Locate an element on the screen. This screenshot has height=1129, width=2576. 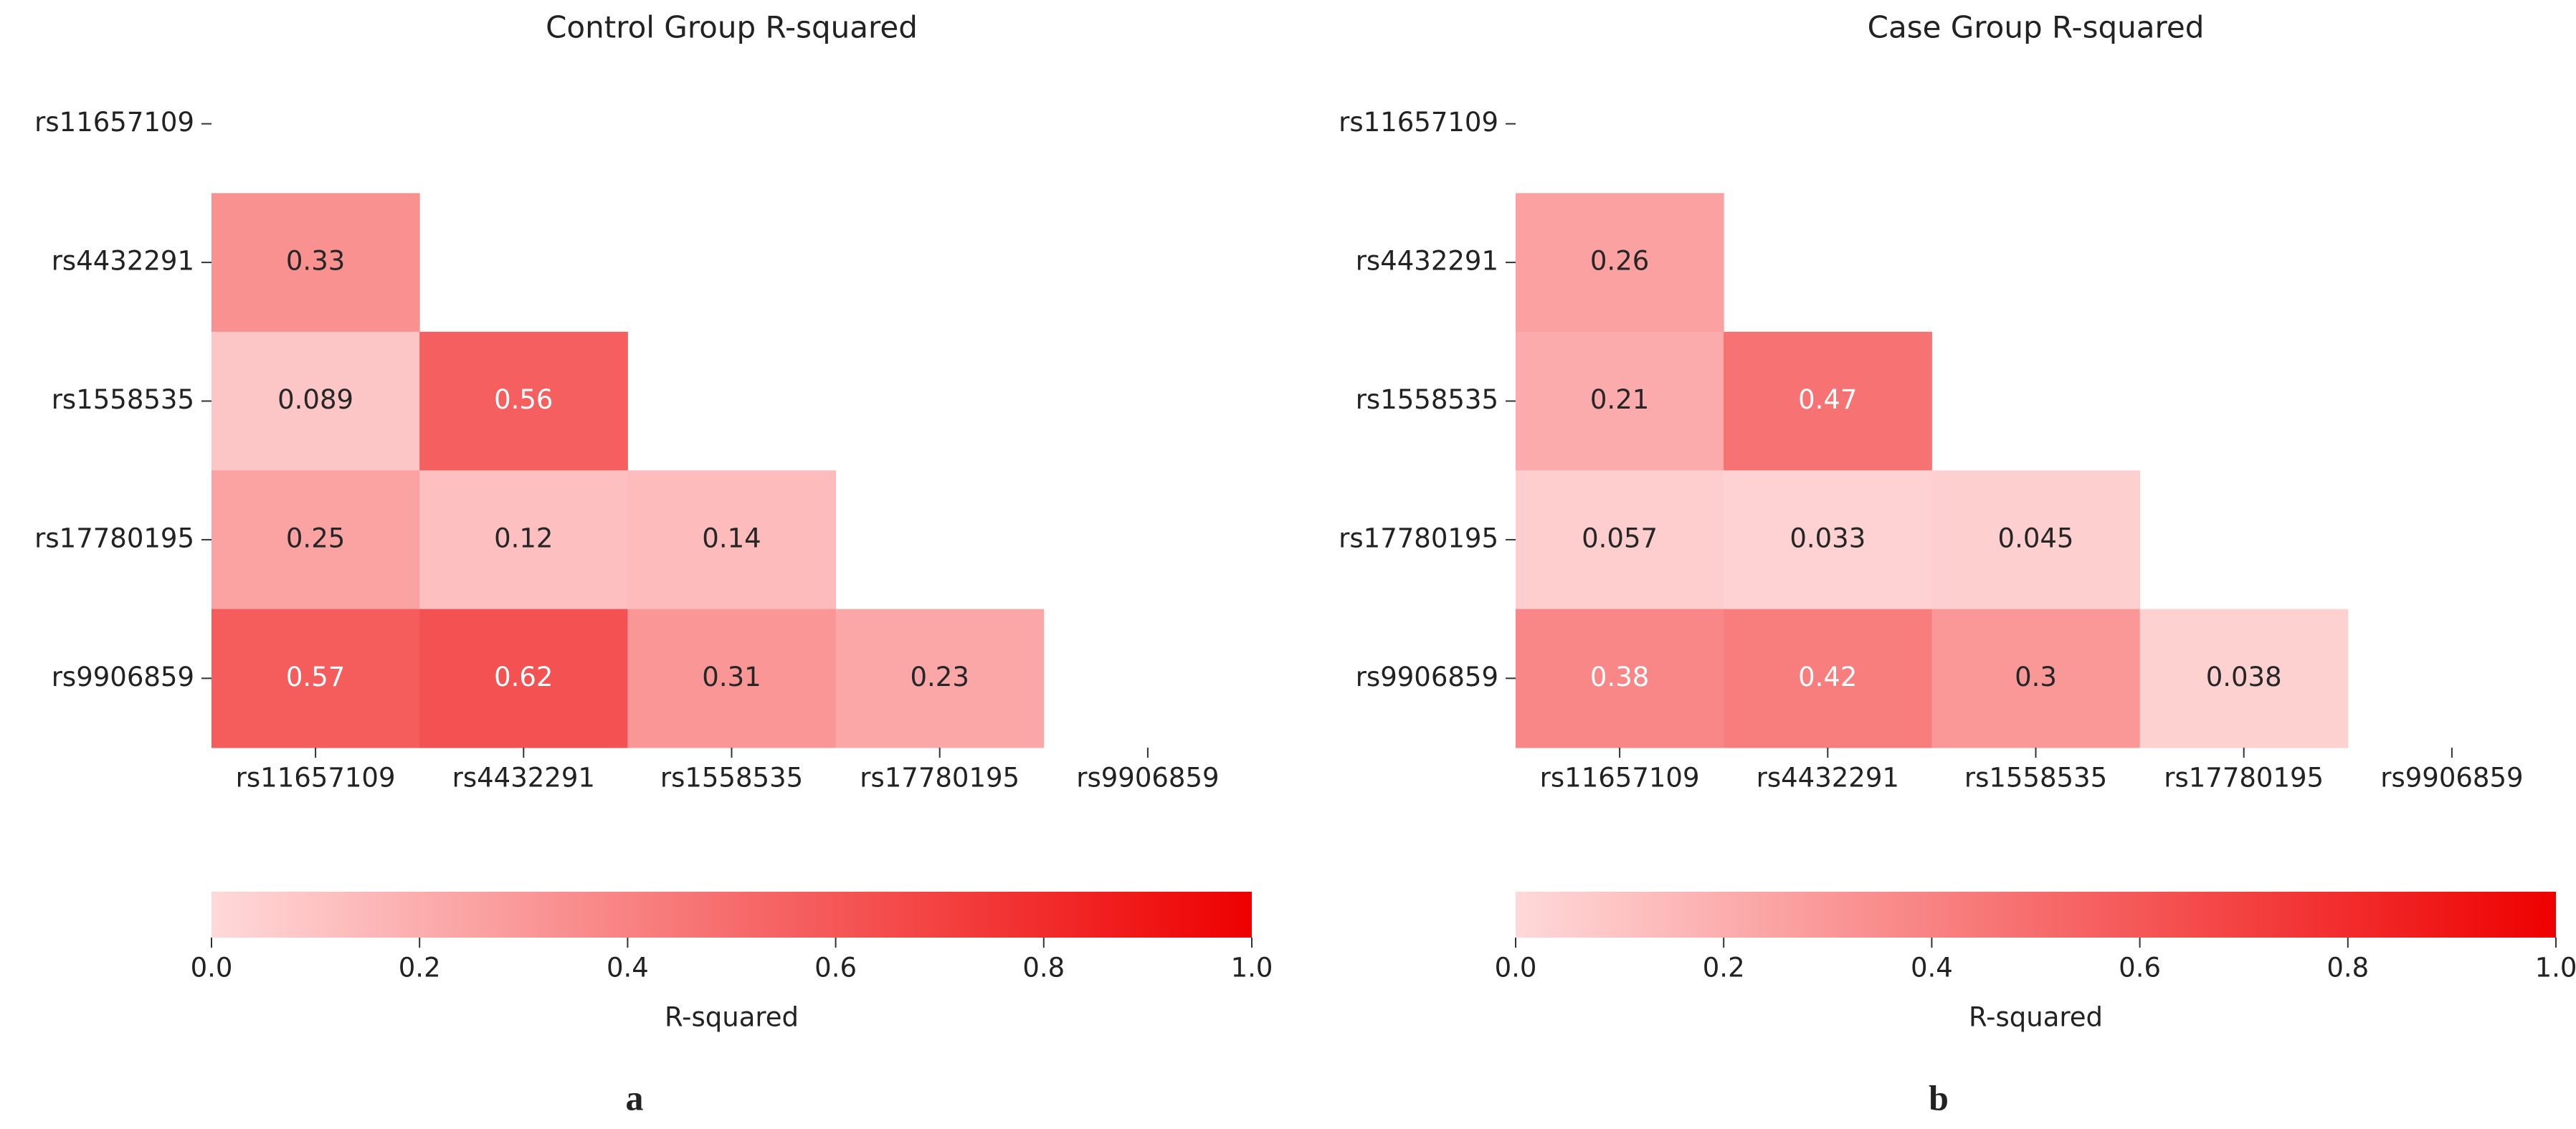
cell-label: 0.045 is located at coordinates (2036, 538).